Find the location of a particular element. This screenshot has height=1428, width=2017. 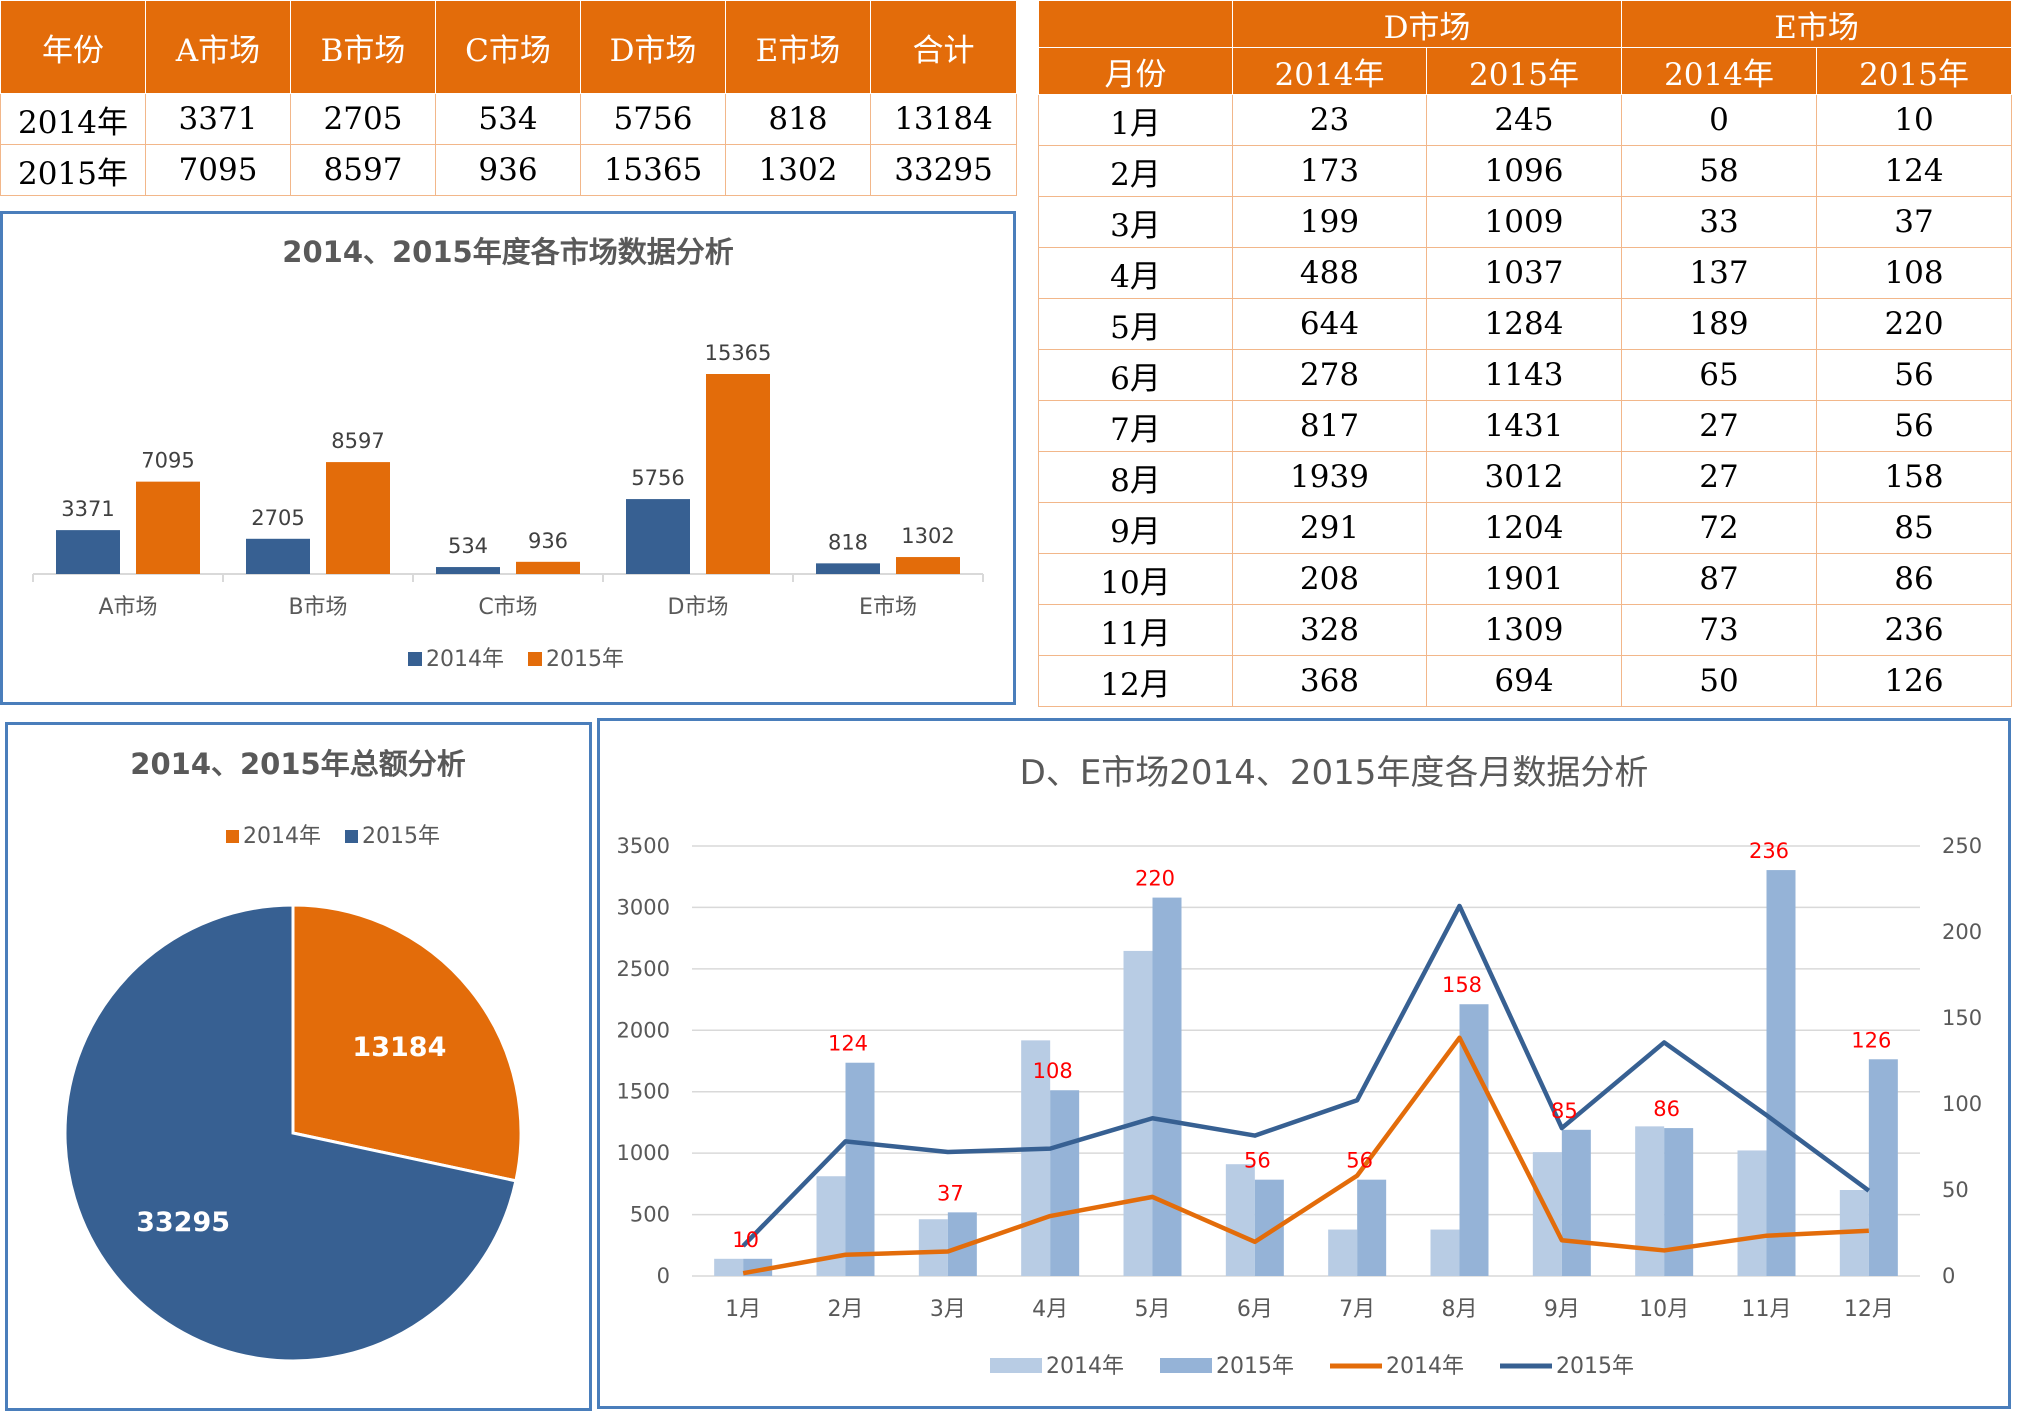

table-cell: 1037 is located at coordinates (1524, 273).